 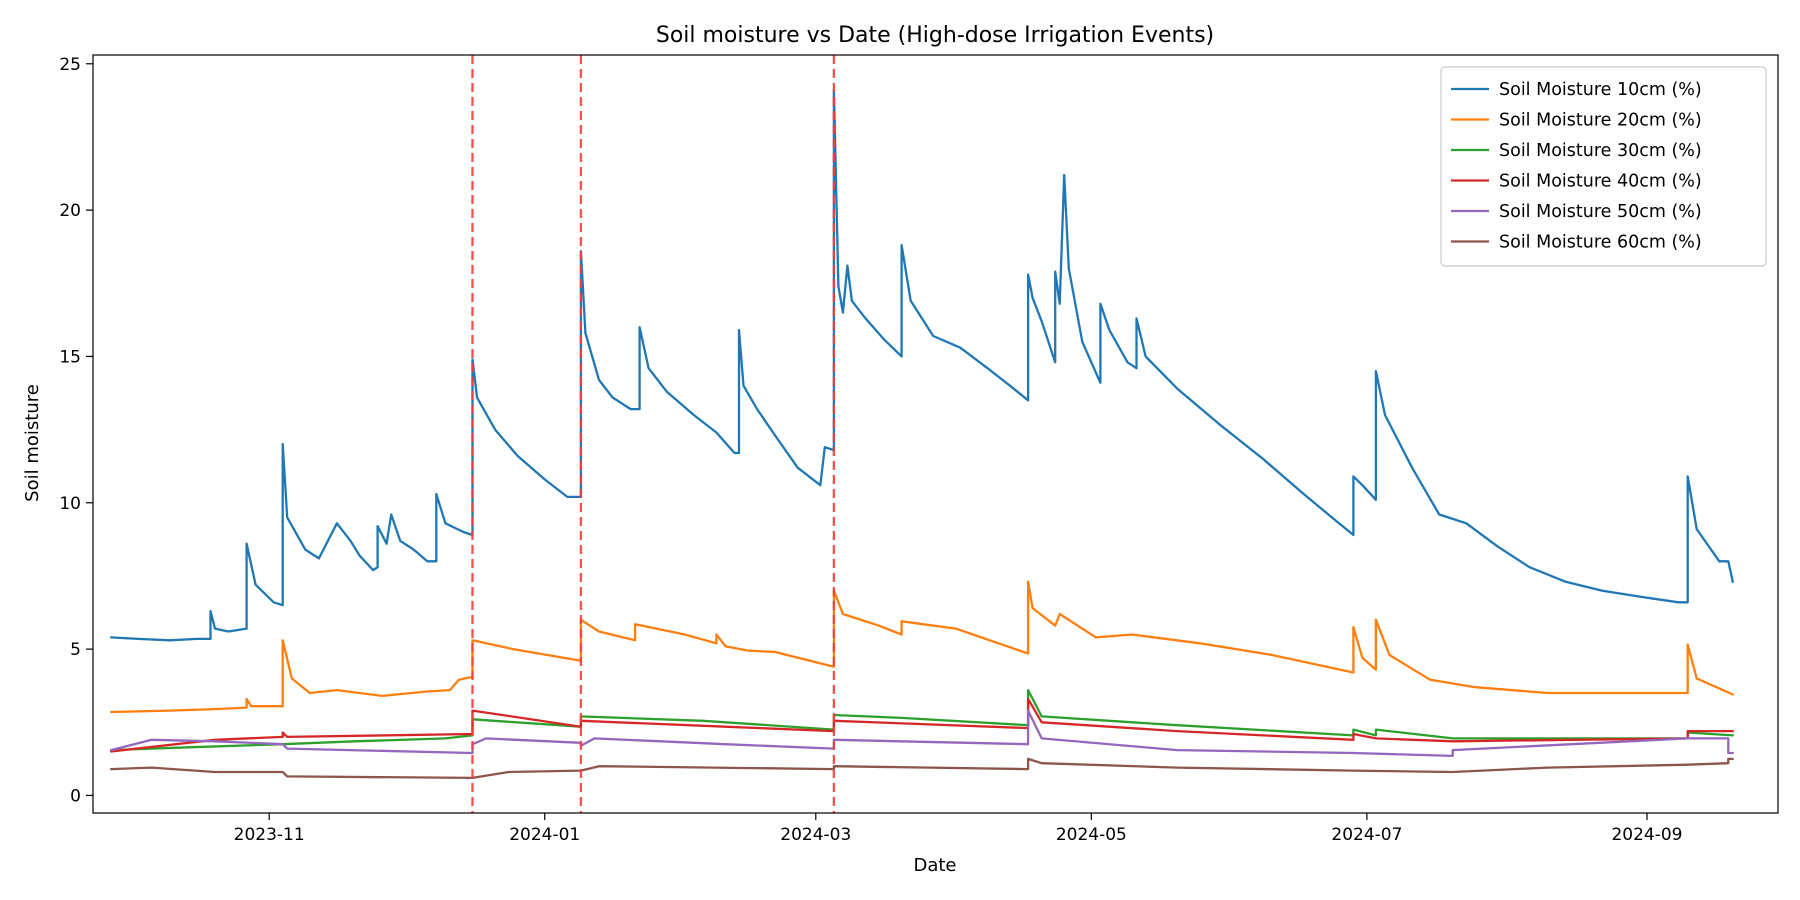 I want to click on legend-label: Soil Moisture 60cm (%), so click(x=1600, y=243).